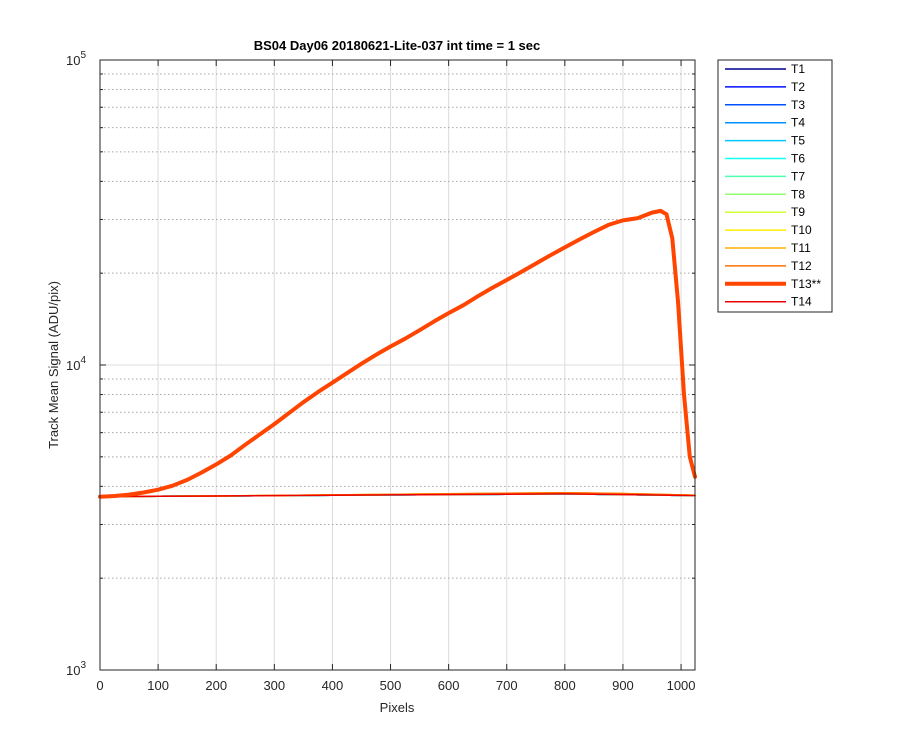 Image resolution: width=900 pixels, height=750 pixels. Describe the element at coordinates (565, 685) in the screenshot. I see `x-tick-label: 800` at that location.